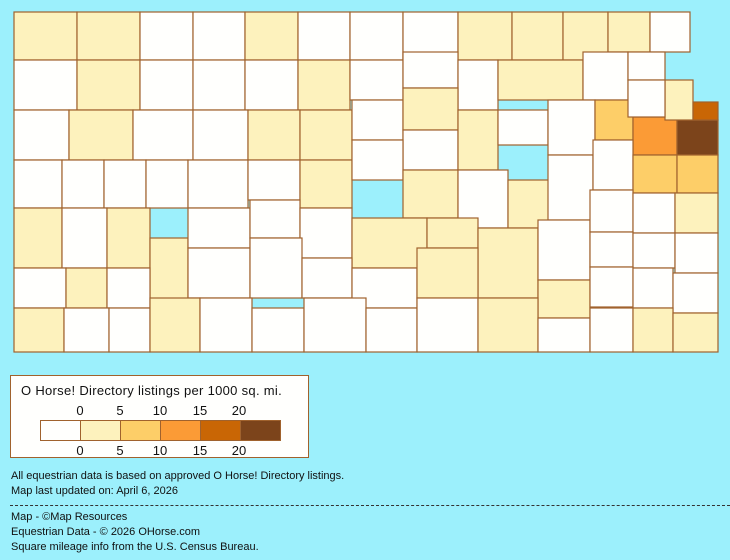  What do you see at coordinates (94, 491) in the screenshot?
I see `last-updated: Map last updated on: April 6, 2026` at bounding box center [94, 491].